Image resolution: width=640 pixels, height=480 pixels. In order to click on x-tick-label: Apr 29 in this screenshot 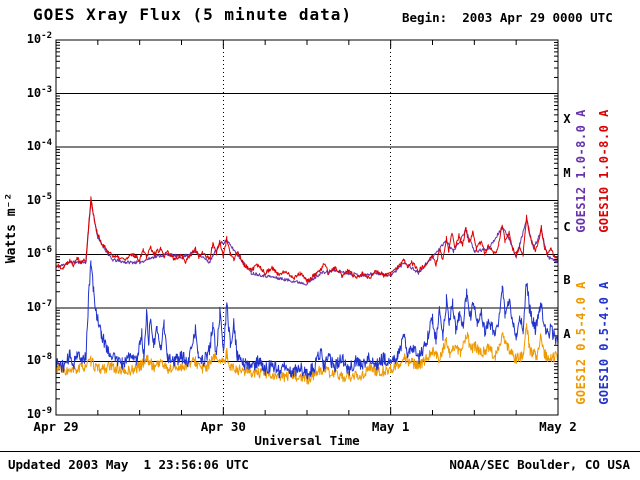, I will do `click(56, 426)`.